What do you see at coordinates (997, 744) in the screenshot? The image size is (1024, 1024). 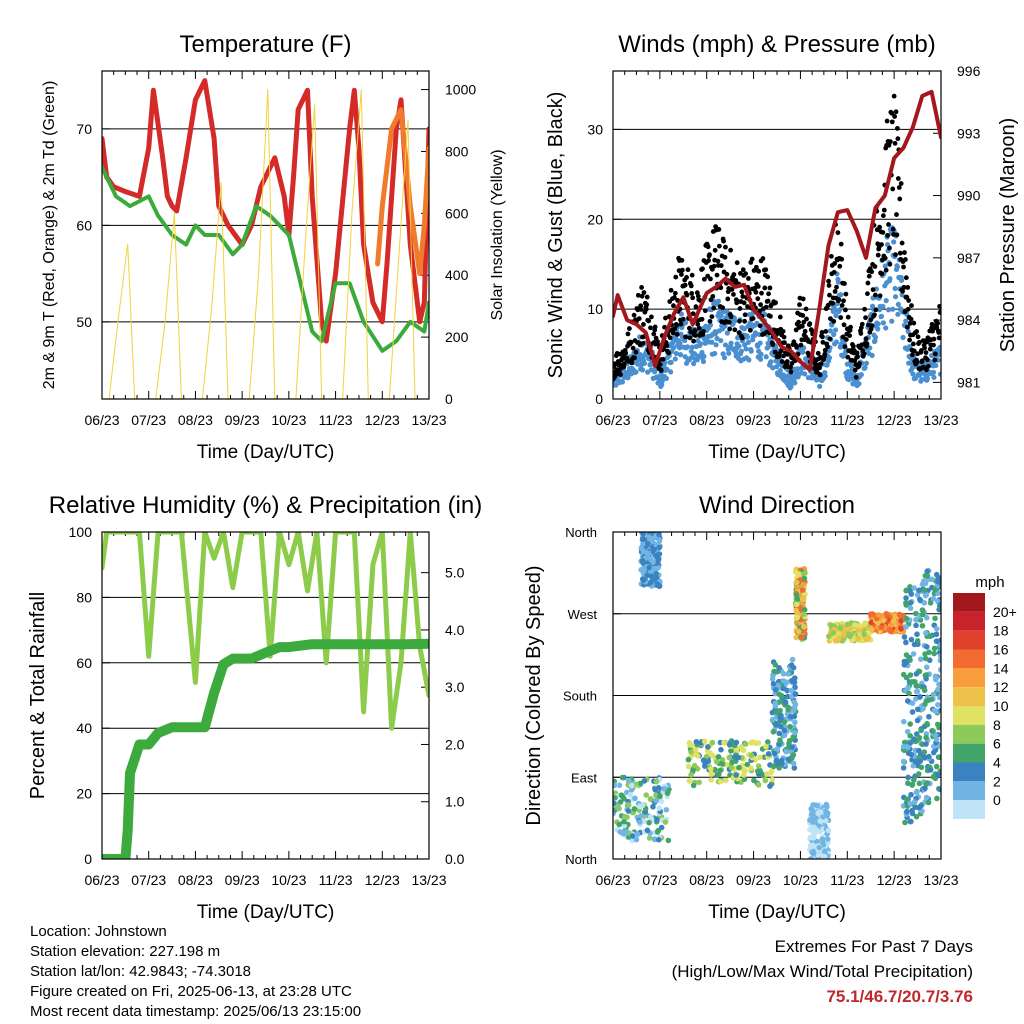 I see `colorbar-label: 6` at bounding box center [997, 744].